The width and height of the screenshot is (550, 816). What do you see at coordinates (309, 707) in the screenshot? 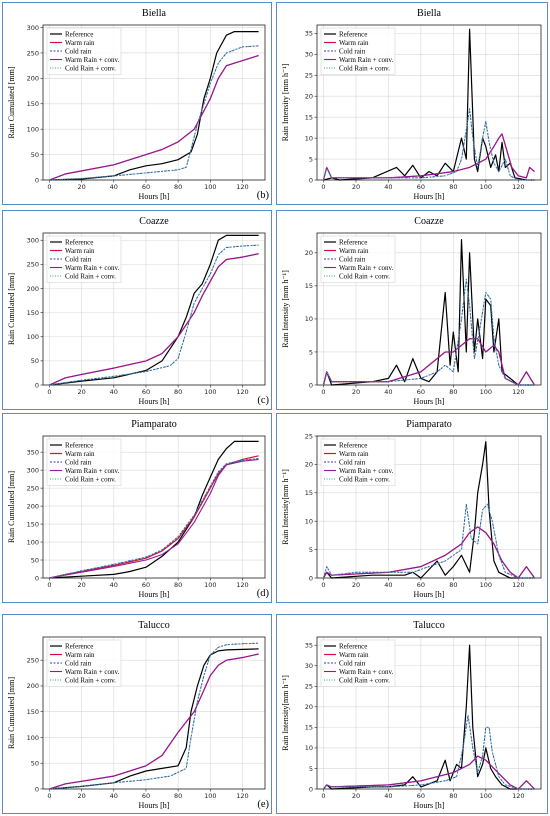
I see `y-tick-label: 20` at bounding box center [309, 707].